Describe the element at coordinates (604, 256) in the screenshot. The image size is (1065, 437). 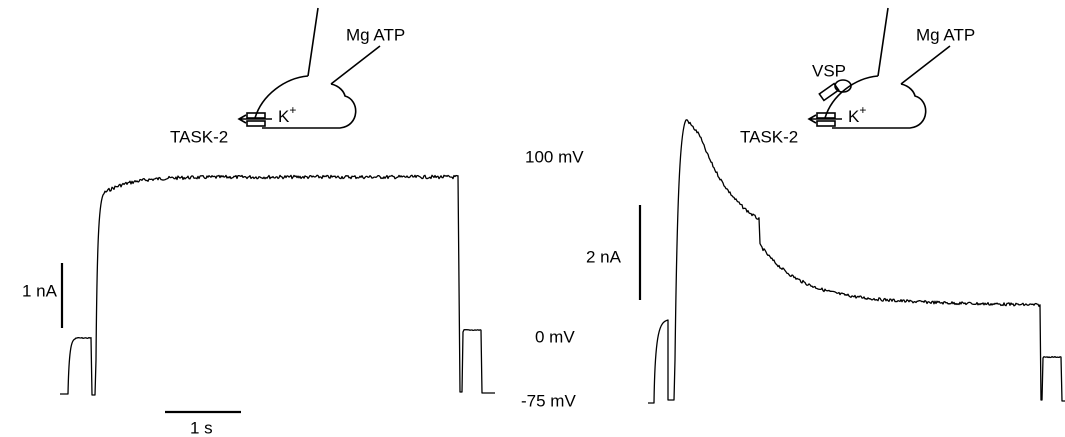
I see `current-scale-label: 2 nA` at that location.